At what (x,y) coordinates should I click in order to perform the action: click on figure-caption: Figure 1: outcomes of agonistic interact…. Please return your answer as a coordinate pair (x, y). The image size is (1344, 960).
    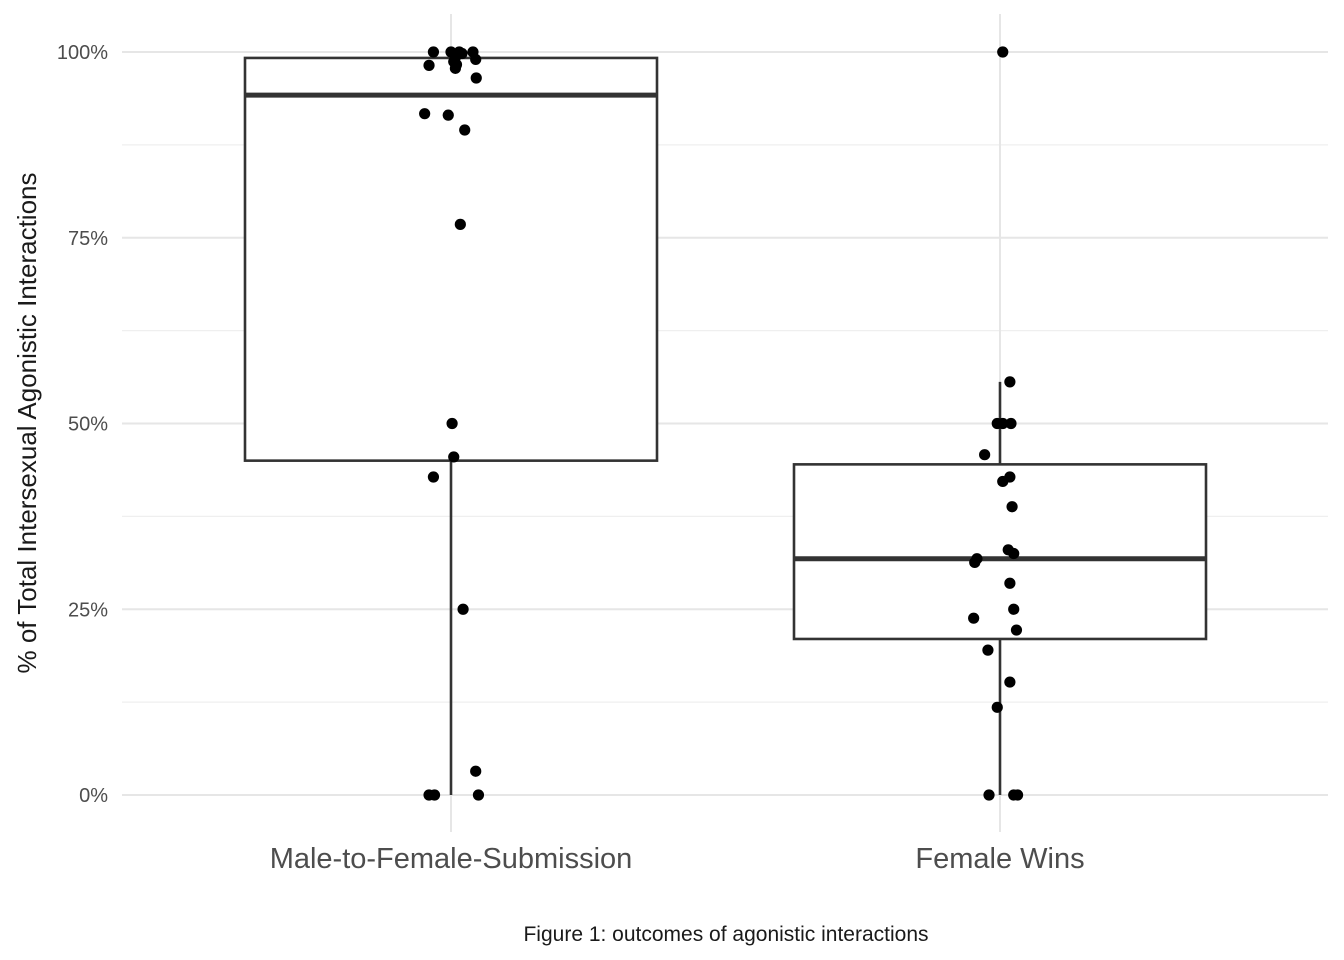
    Looking at the image, I should click on (725, 934).